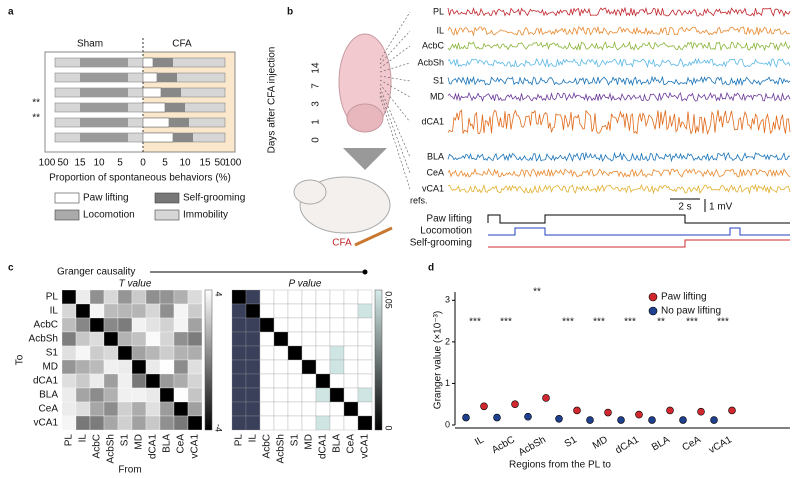  Describe the element at coordinates (351, 444) in the screenshot. I see `col-label: CeA` at that location.